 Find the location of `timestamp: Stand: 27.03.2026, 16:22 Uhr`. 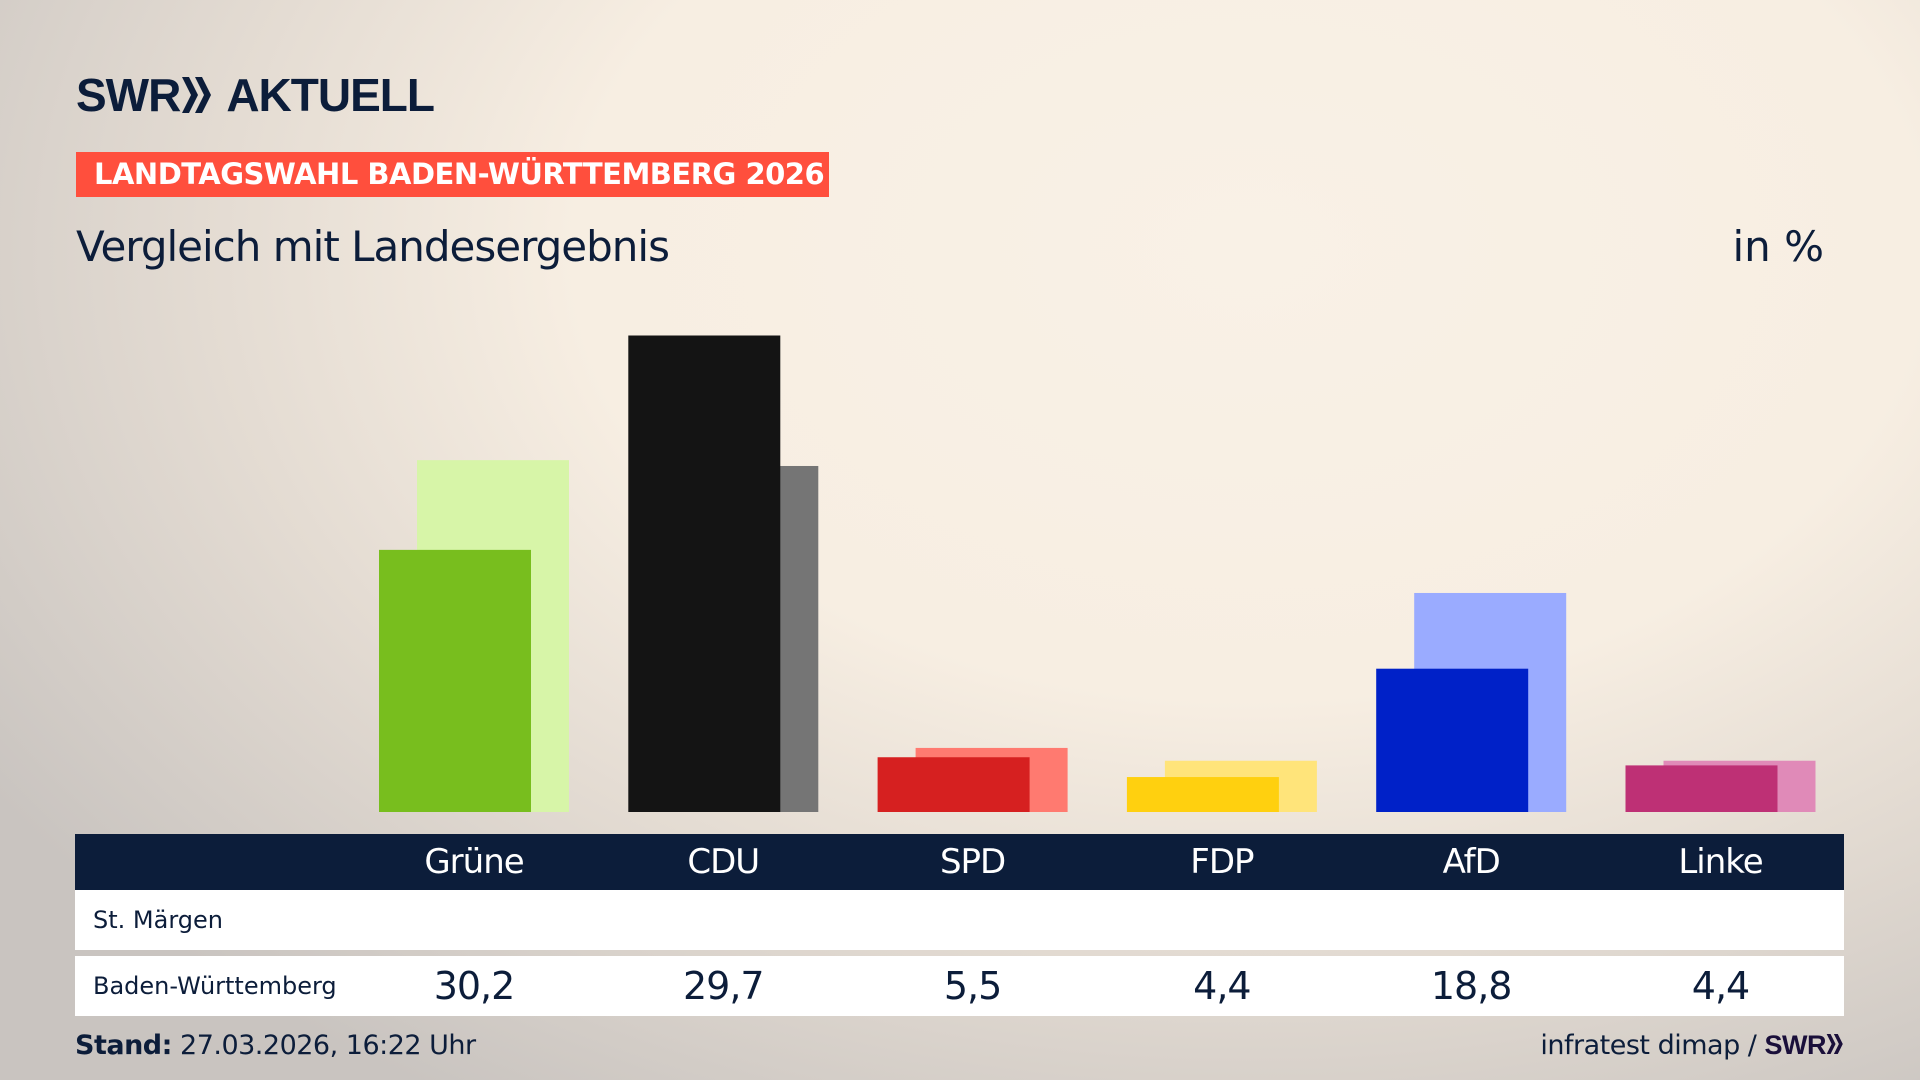

timestamp: Stand: 27.03.2026, 16:22 Uhr is located at coordinates (275, 1045).